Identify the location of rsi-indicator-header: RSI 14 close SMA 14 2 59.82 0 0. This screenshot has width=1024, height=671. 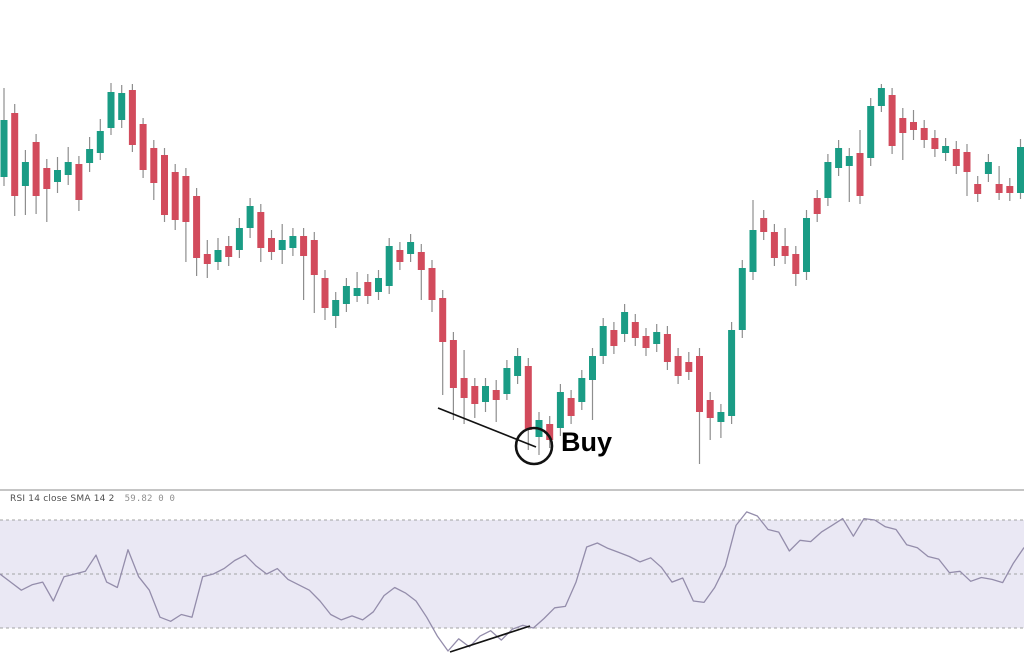
(92, 499).